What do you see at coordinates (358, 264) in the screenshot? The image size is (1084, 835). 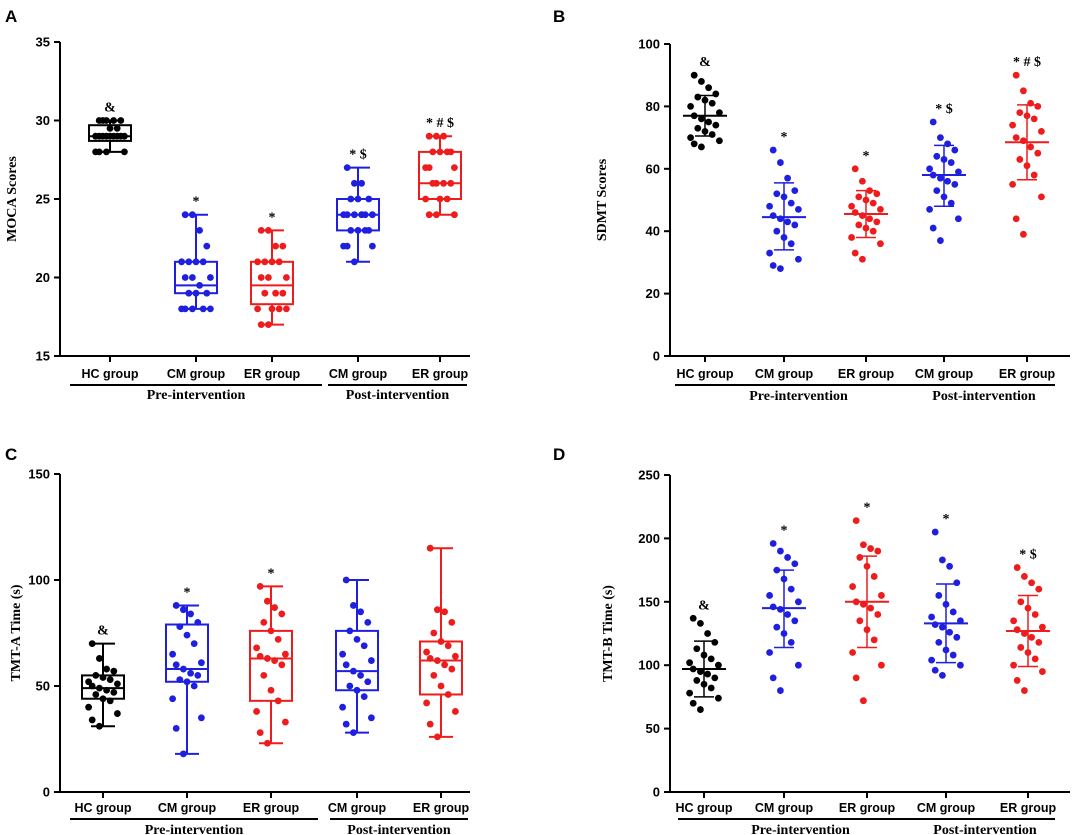 I see `group-4: * $ CM group` at bounding box center [358, 264].